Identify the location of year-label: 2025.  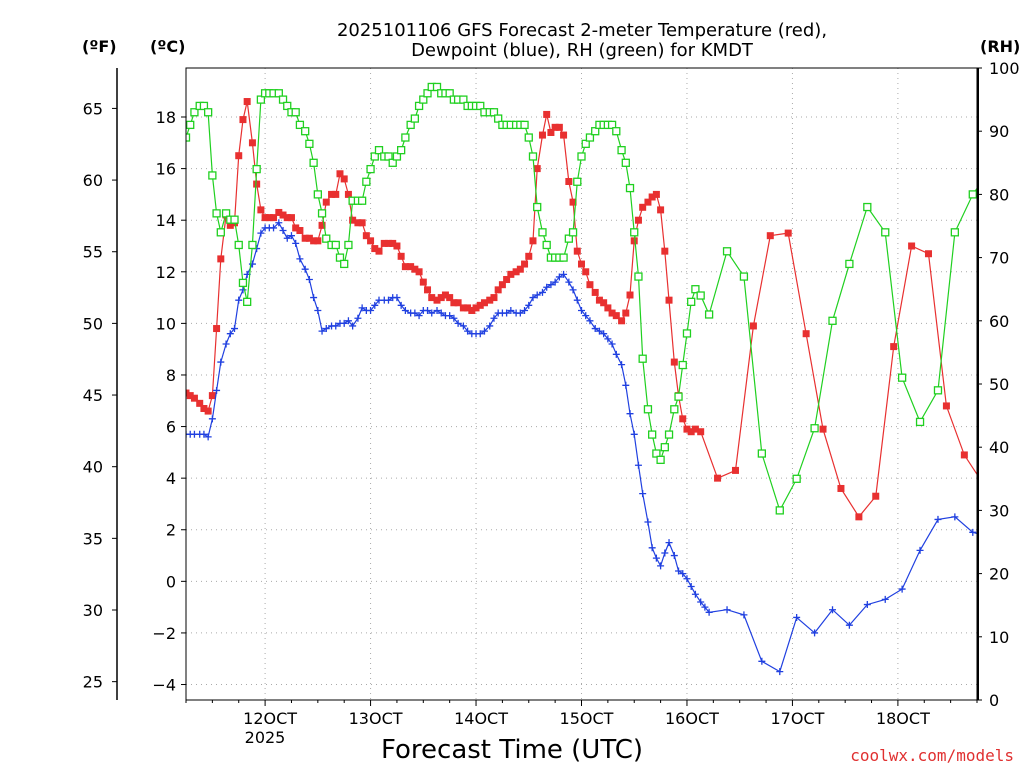
(265, 737).